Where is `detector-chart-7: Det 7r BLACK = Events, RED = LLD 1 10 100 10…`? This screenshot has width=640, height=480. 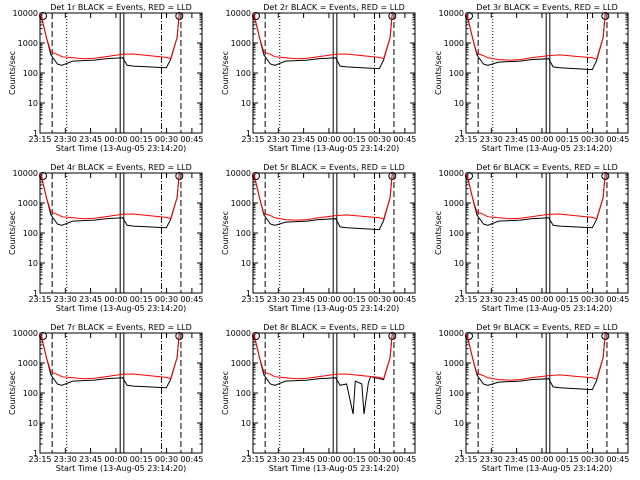
detector-chart-7: Det 7r BLACK = Events, RED = LLD 1 10 100 10… is located at coordinates (105, 398).